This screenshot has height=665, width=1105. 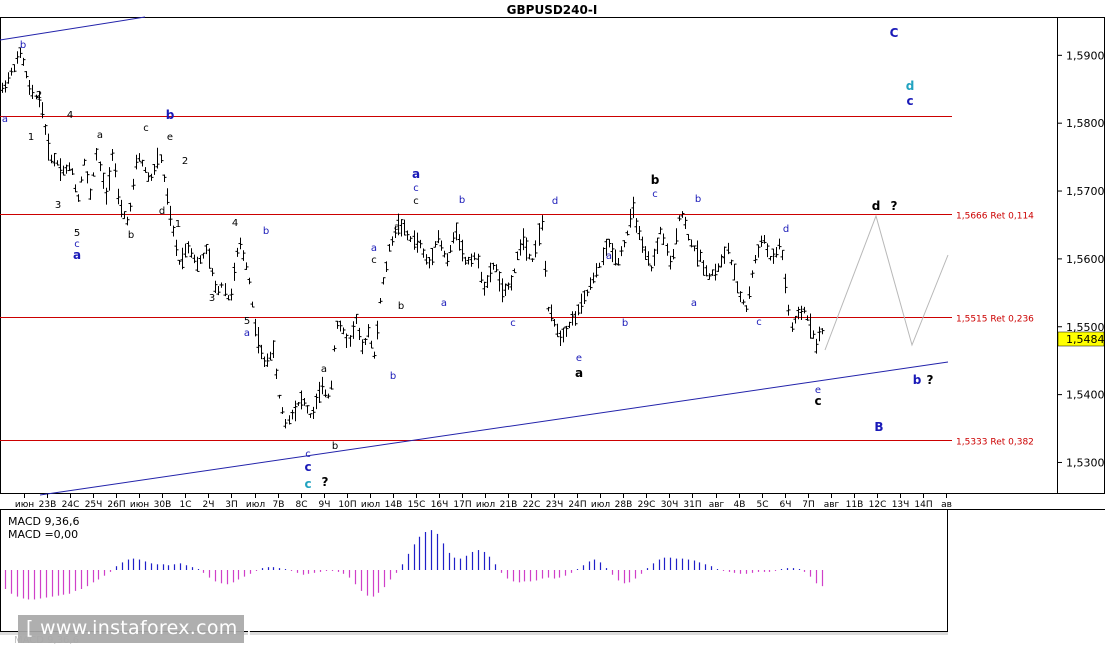 I want to click on time-tick-label: 14В, so click(x=394, y=505).